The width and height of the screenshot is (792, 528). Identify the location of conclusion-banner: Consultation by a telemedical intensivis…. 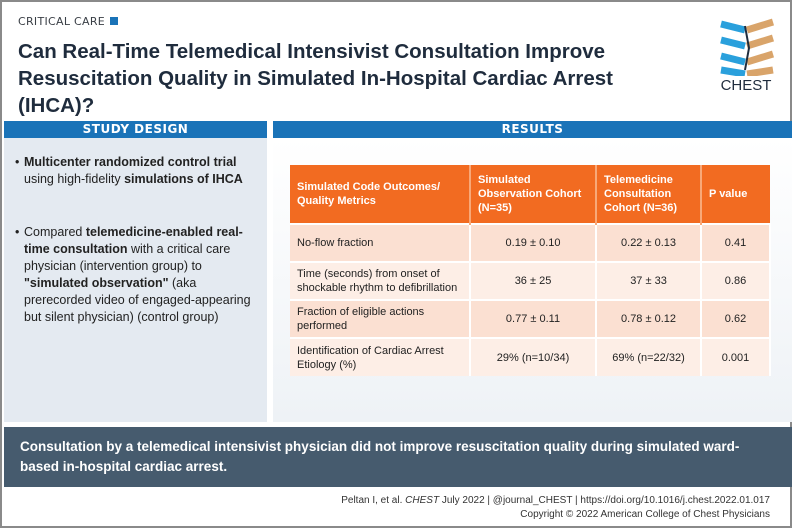
(398, 457).